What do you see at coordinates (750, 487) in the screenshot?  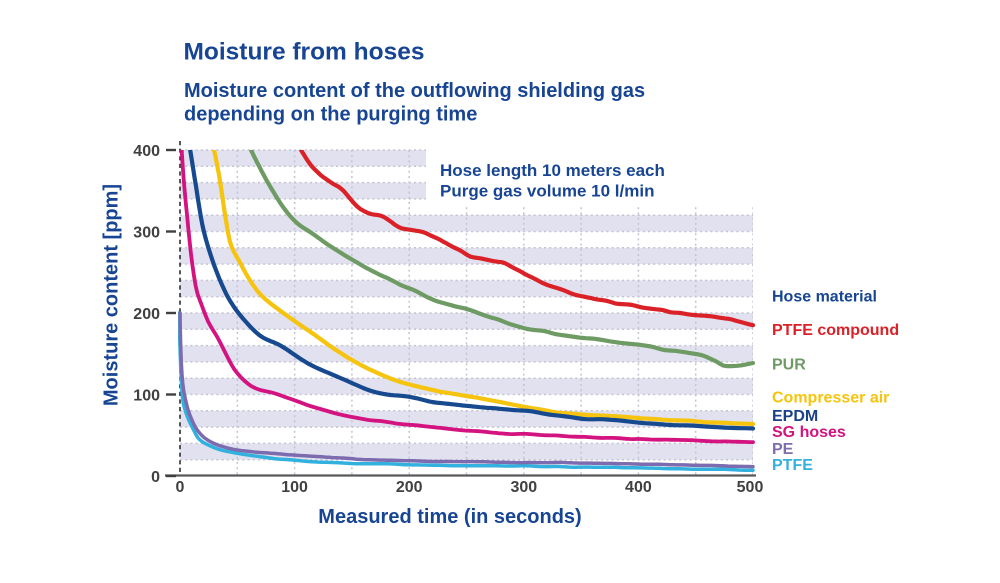 I see `svg-text: 500` at bounding box center [750, 487].